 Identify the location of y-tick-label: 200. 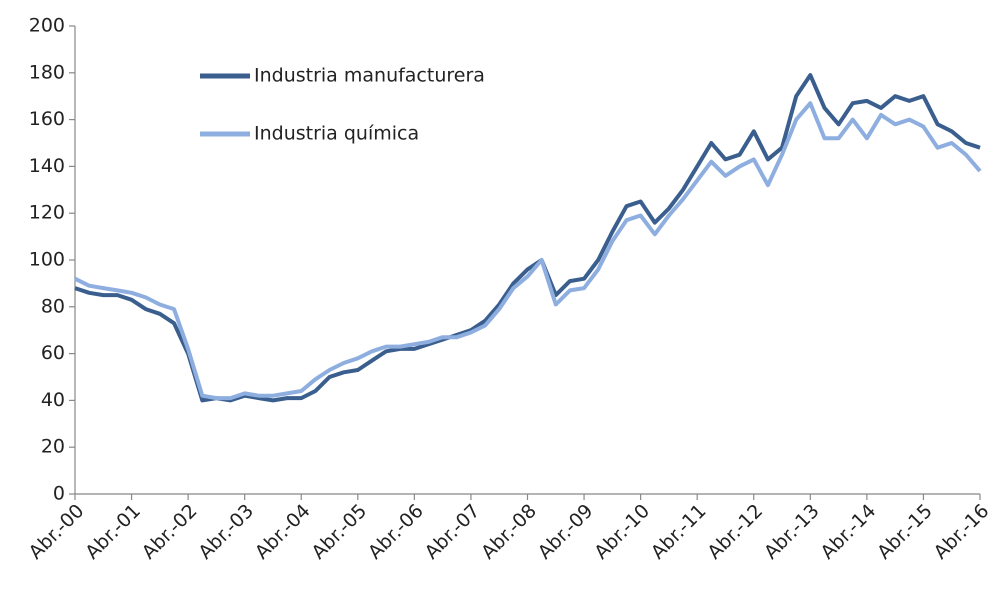
(47, 26).